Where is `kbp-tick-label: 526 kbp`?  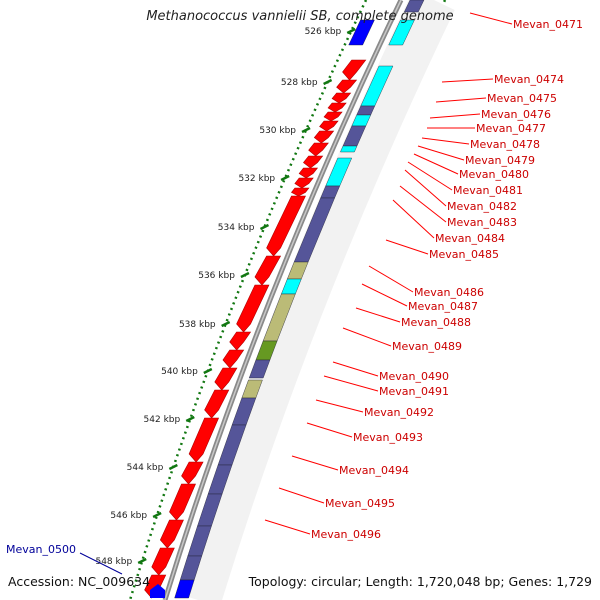 kbp-tick-label: 526 kbp is located at coordinates (323, 32).